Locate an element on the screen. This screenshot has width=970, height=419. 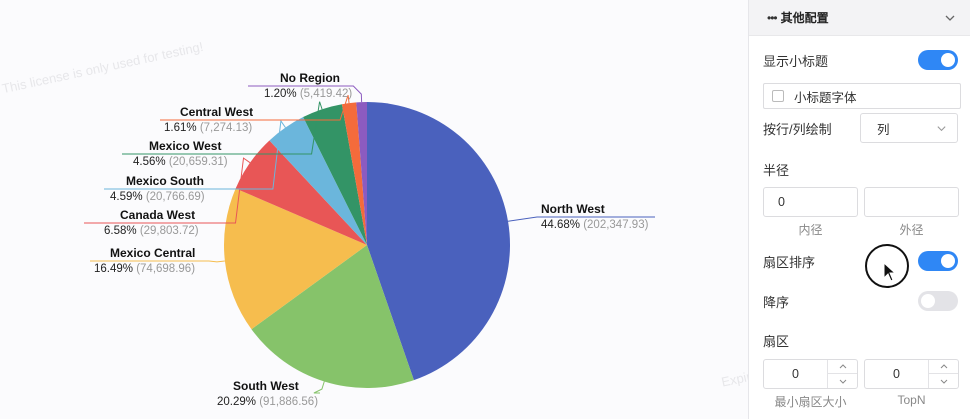
slice-name-label: Central West is located at coordinates (216, 112).